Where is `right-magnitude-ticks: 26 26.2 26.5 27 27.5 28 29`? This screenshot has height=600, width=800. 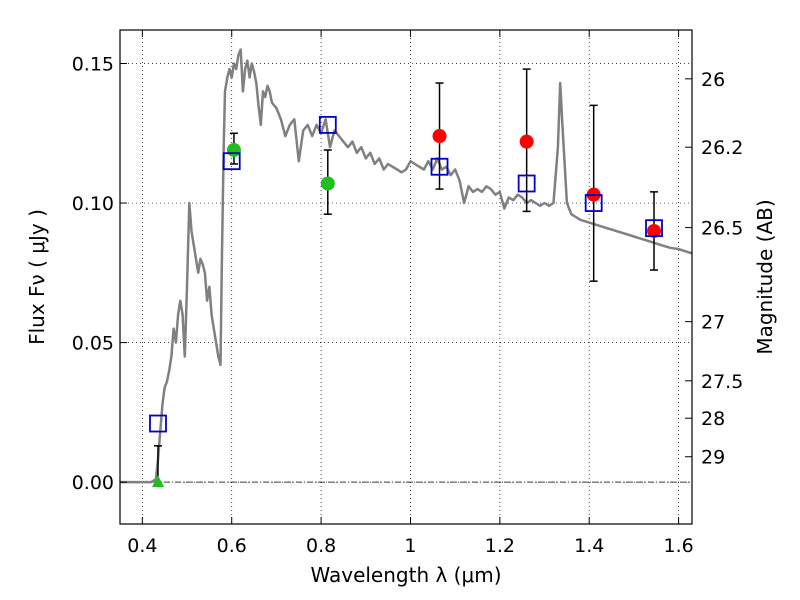 right-magnitude-ticks: 26 26.2 26.5 27 27.5 28 29 is located at coordinates (714, 269).